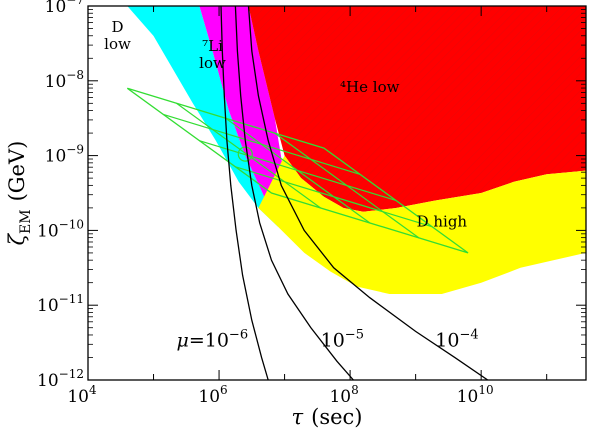  I want to click on xtick-label-3: 10¹⁰, so click(475, 395).